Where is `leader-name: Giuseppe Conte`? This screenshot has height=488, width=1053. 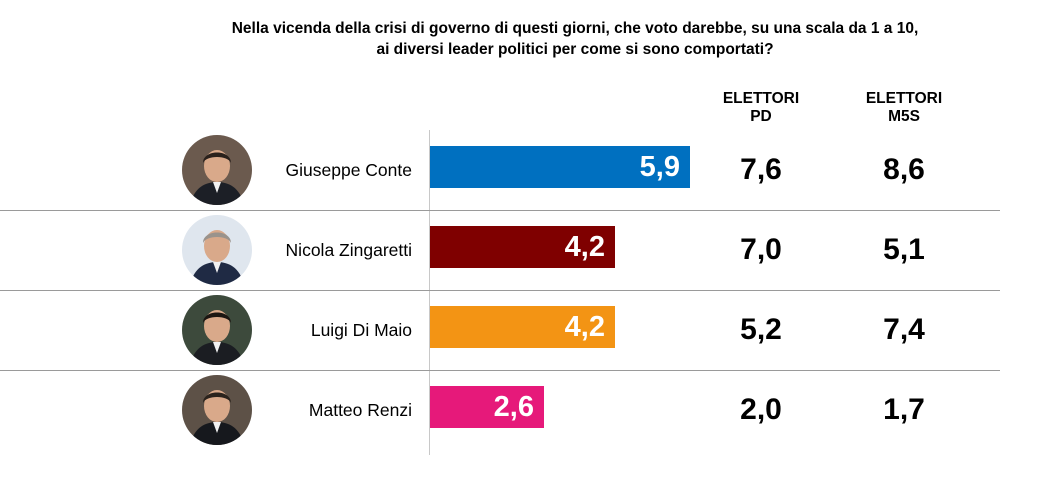 leader-name: Giuseppe Conte is located at coordinates (348, 170).